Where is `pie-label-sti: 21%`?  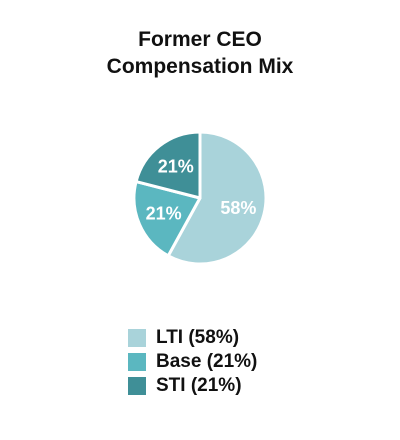 pie-label-sti: 21% is located at coordinates (176, 167).